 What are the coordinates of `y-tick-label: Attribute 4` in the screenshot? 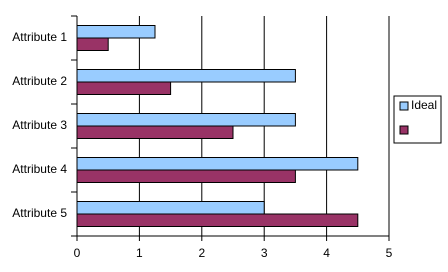 It's located at (39, 169).